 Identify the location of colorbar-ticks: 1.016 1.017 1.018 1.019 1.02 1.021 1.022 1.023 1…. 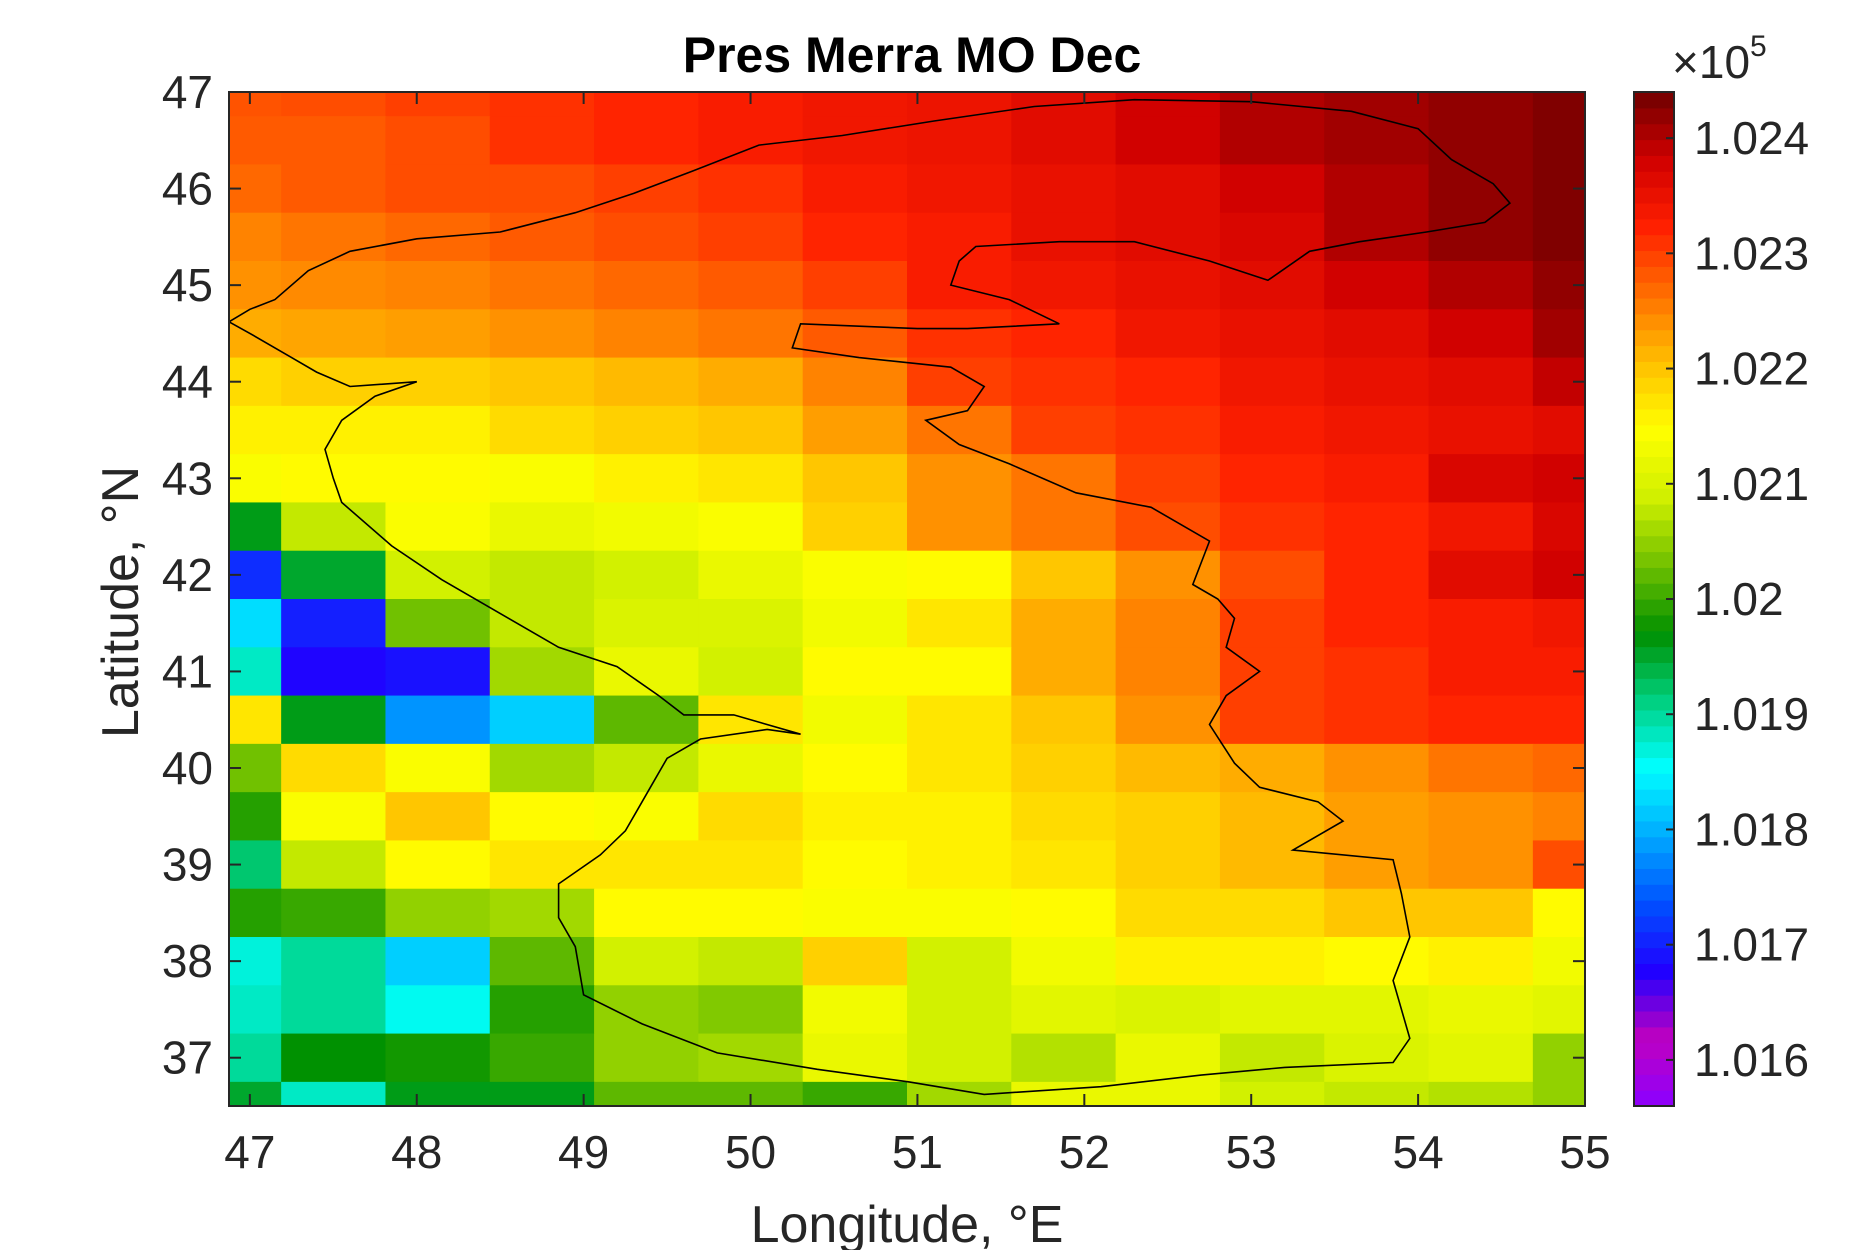
(1737, 599).